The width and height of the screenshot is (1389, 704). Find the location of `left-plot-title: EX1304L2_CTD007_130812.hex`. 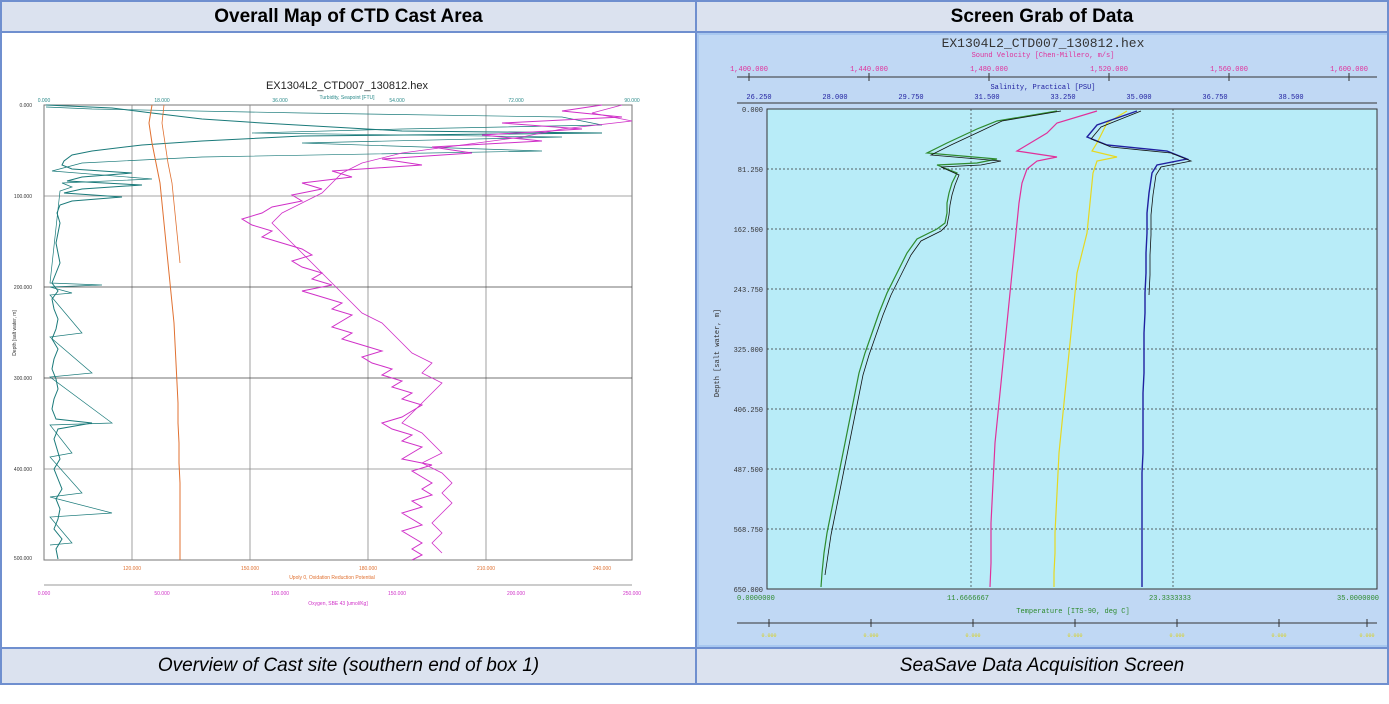

left-plot-title: EX1304L2_CTD007_130812.hex is located at coordinates (347, 86).